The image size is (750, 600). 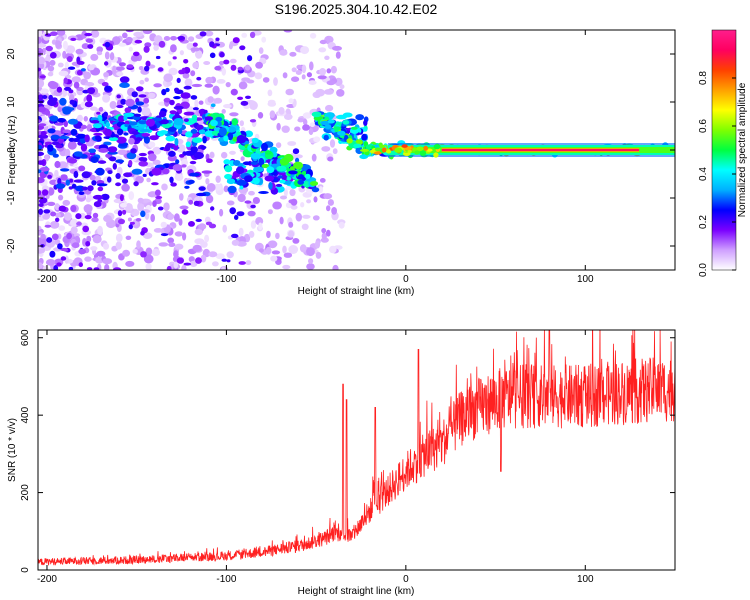 I want to click on y-tick-label: 20, so click(x=11, y=54).